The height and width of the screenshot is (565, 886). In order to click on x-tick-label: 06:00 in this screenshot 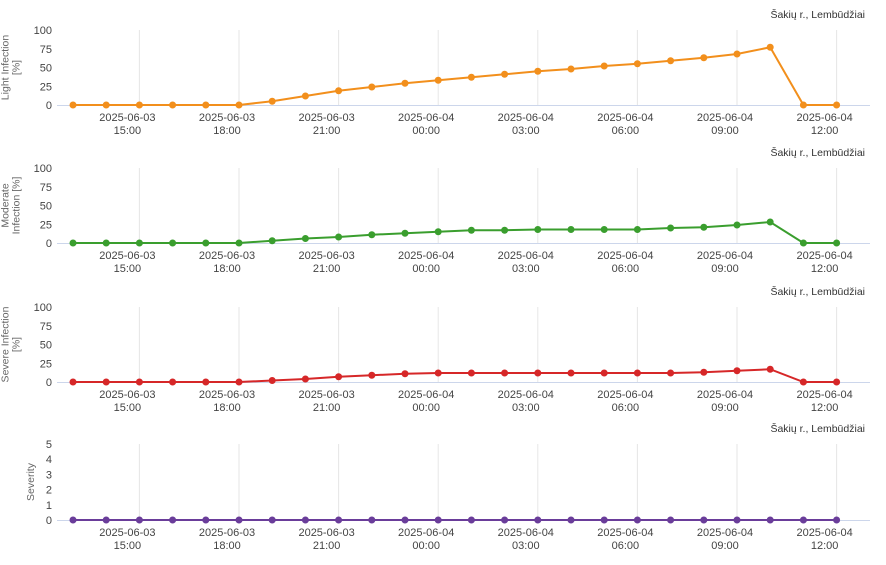, I will do `click(626, 408)`.